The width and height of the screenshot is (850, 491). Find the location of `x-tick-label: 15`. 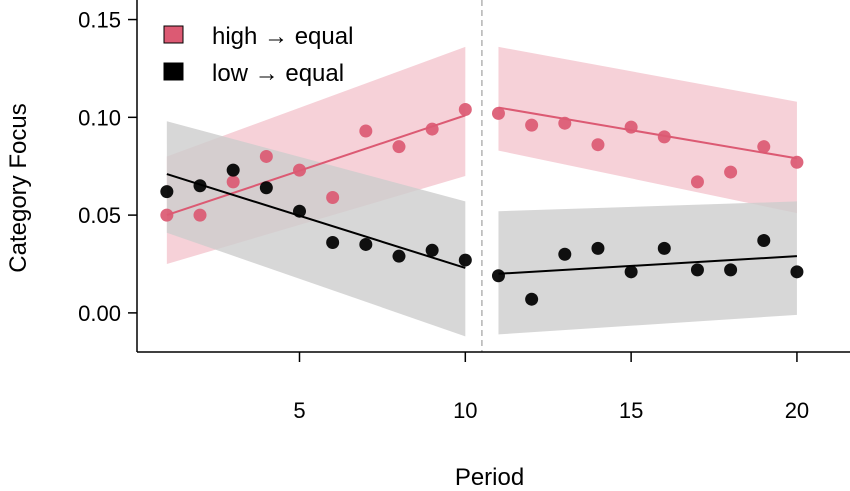

x-tick-label: 15 is located at coordinates (631, 410).